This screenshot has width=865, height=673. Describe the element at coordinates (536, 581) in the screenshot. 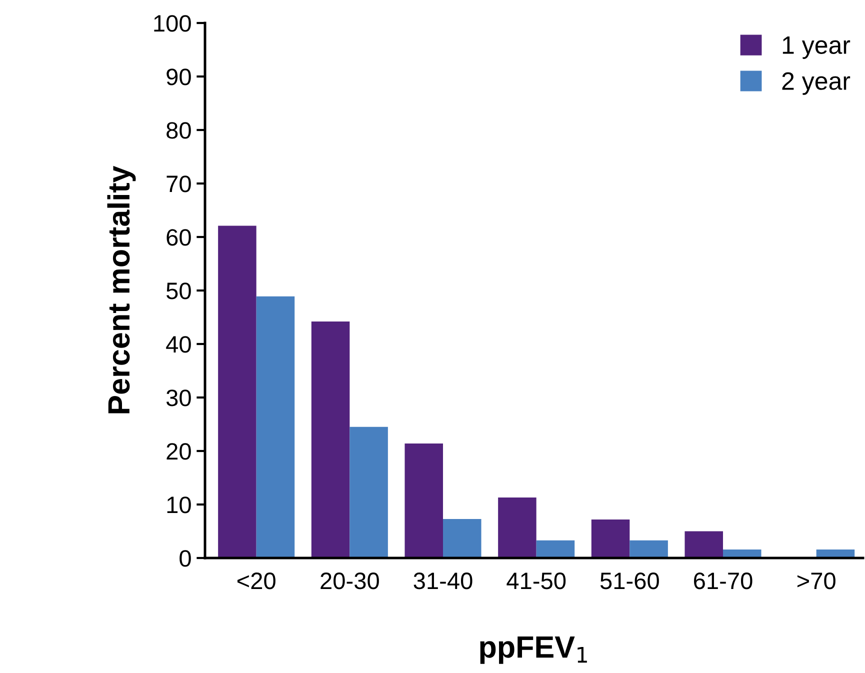

I see `x-tick-label: 41-50` at that location.